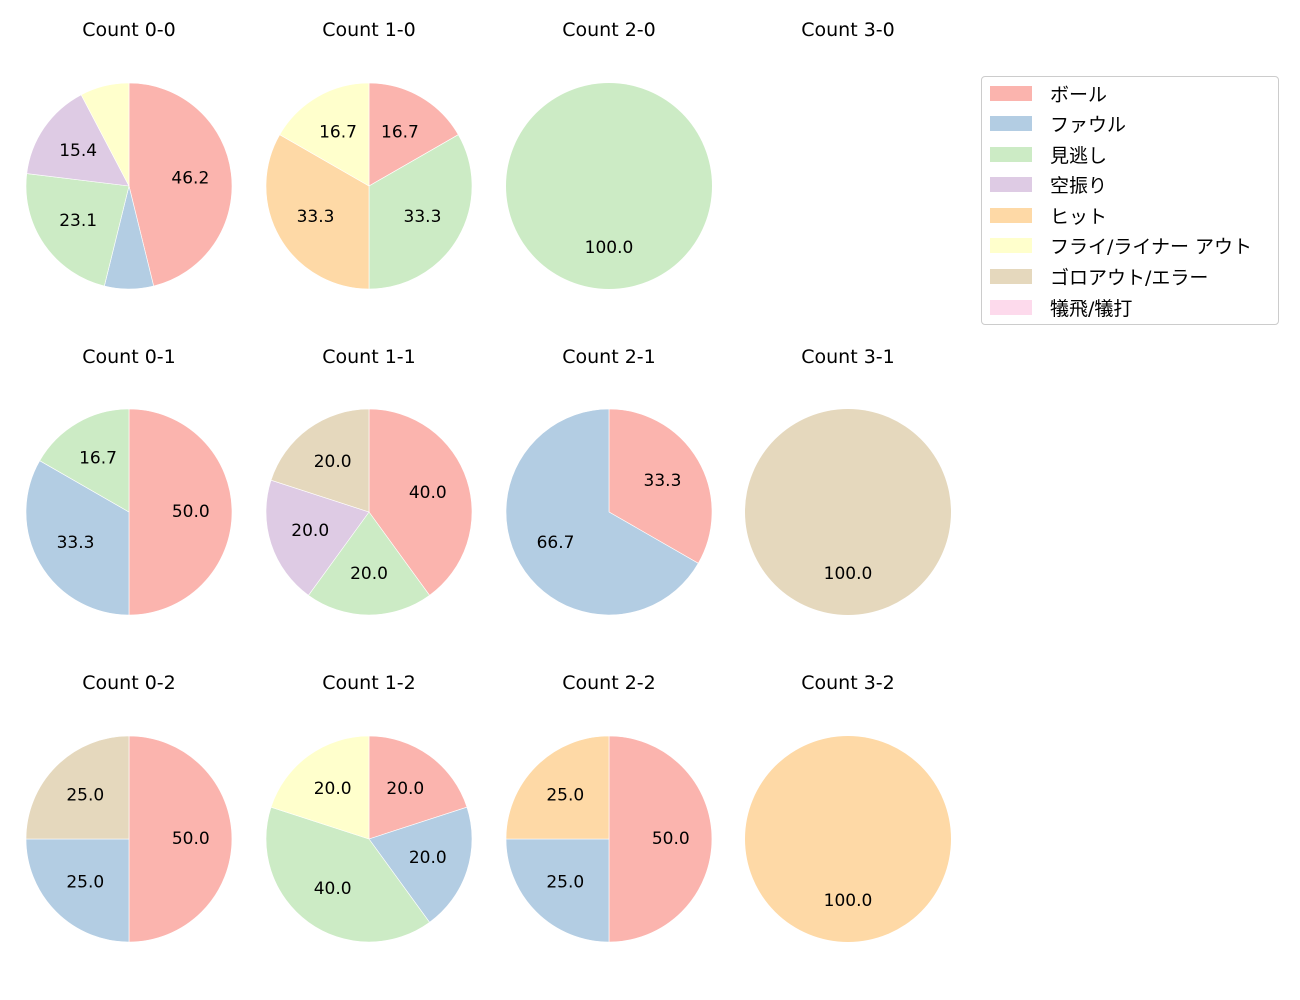 The image size is (1300, 1000). Describe the element at coordinates (1079, 94) in the screenshot. I see `legend-label: ボール` at that location.